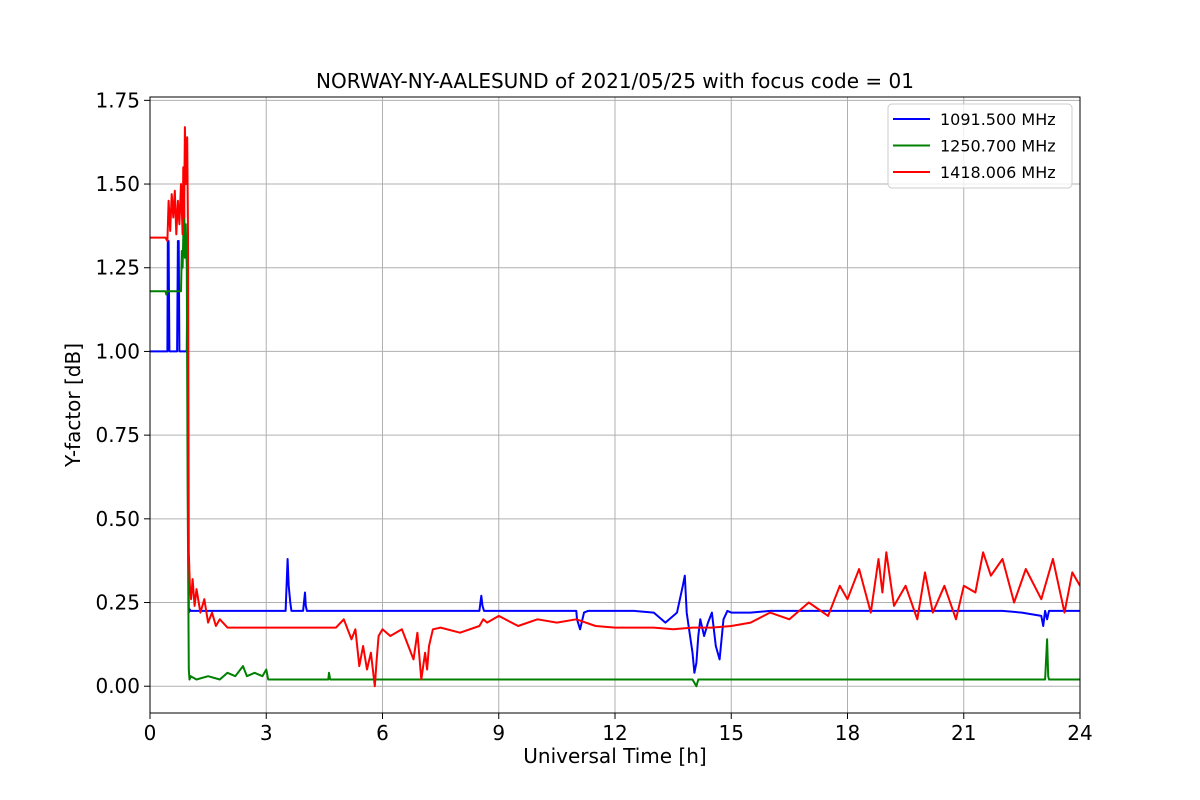 This screenshot has width=1200, height=800. What do you see at coordinates (498, 733) in the screenshot?
I see `x-tick-label: 9` at bounding box center [498, 733].